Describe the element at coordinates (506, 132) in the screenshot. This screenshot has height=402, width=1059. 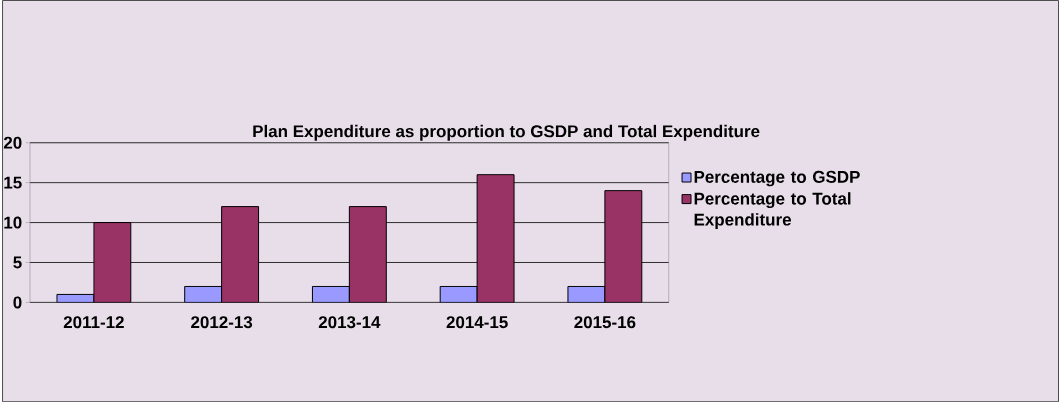
I see `chart-title: Plan Expenditure as proportion to GSDP and Total Expenditure` at that location.